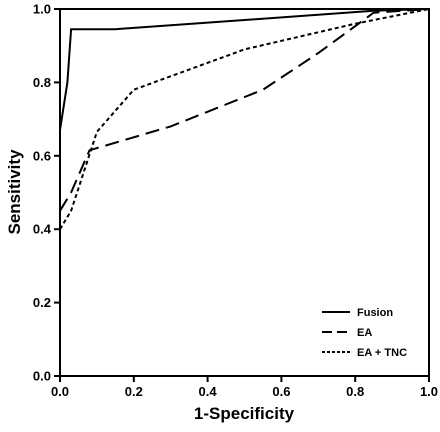 The width and height of the screenshot is (440, 432). I want to click on y-tick-label: 0.2, so click(42, 302).